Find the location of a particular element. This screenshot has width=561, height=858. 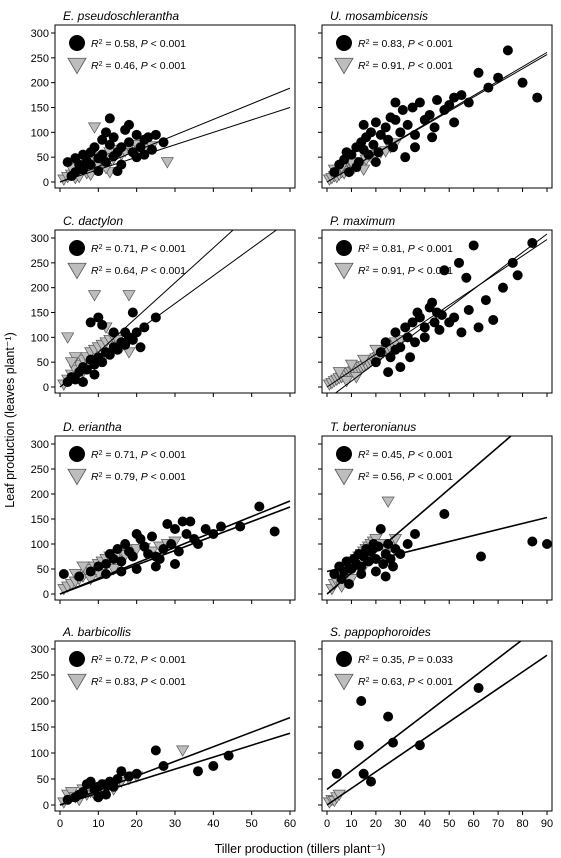

legend-stats-triangle: R2 = 0.63, P < 0.001 is located at coordinates (405, 682).